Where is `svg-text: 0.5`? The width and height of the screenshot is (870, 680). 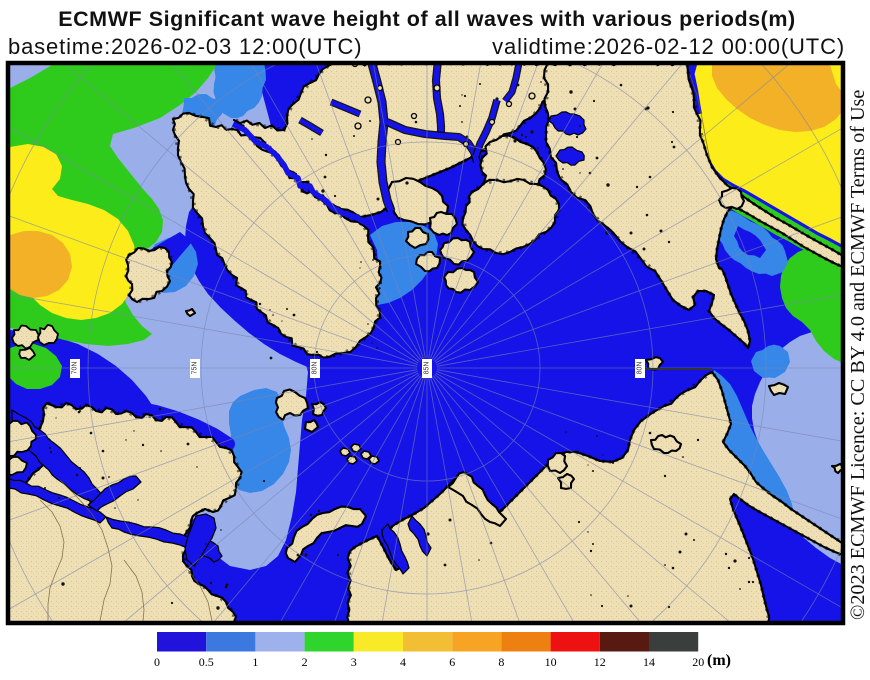 svg-text: 0.5 is located at coordinates (206, 662).